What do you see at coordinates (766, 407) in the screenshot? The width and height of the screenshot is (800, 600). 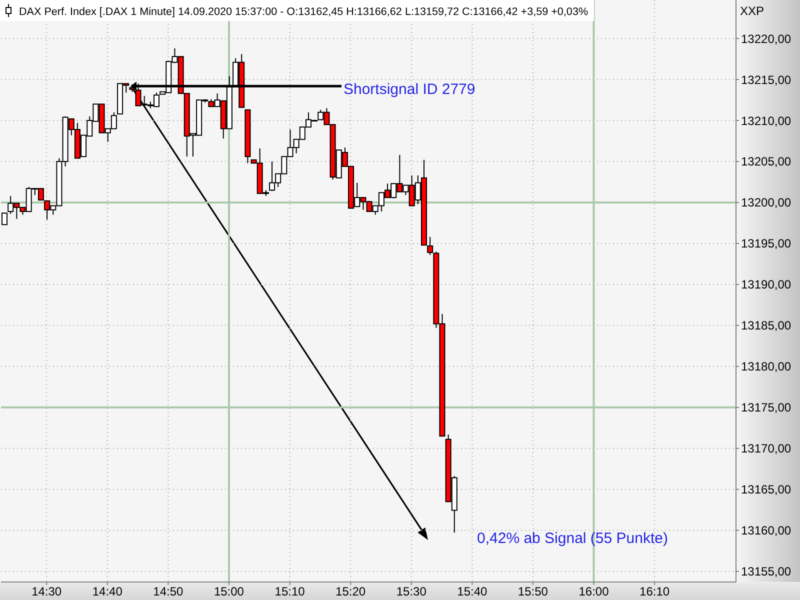 I see `y-tick-label: 13175,00` at bounding box center [766, 407].